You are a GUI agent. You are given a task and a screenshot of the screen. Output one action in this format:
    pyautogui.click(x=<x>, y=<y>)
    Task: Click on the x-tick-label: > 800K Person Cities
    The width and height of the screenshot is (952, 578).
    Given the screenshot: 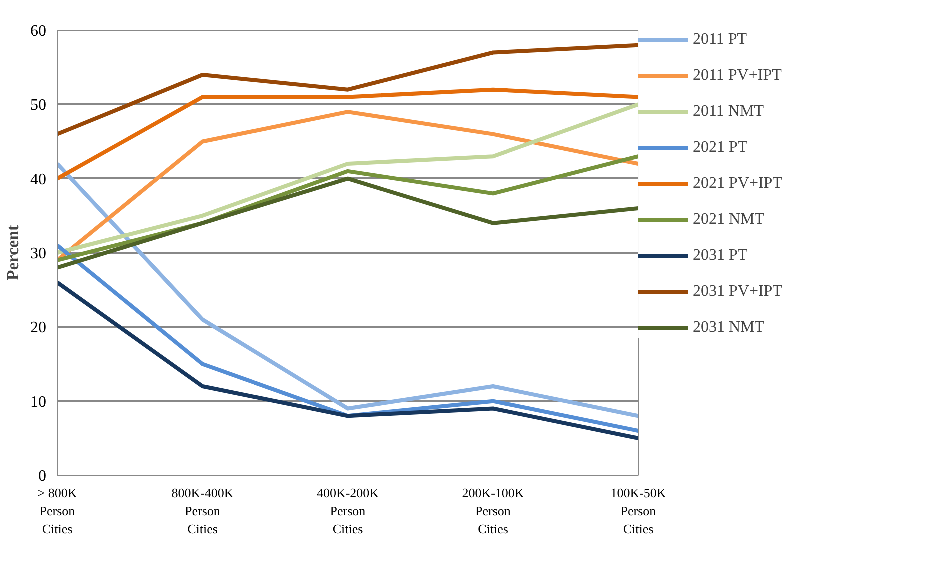 What is the action you would take?
    pyautogui.click(x=58, y=511)
    